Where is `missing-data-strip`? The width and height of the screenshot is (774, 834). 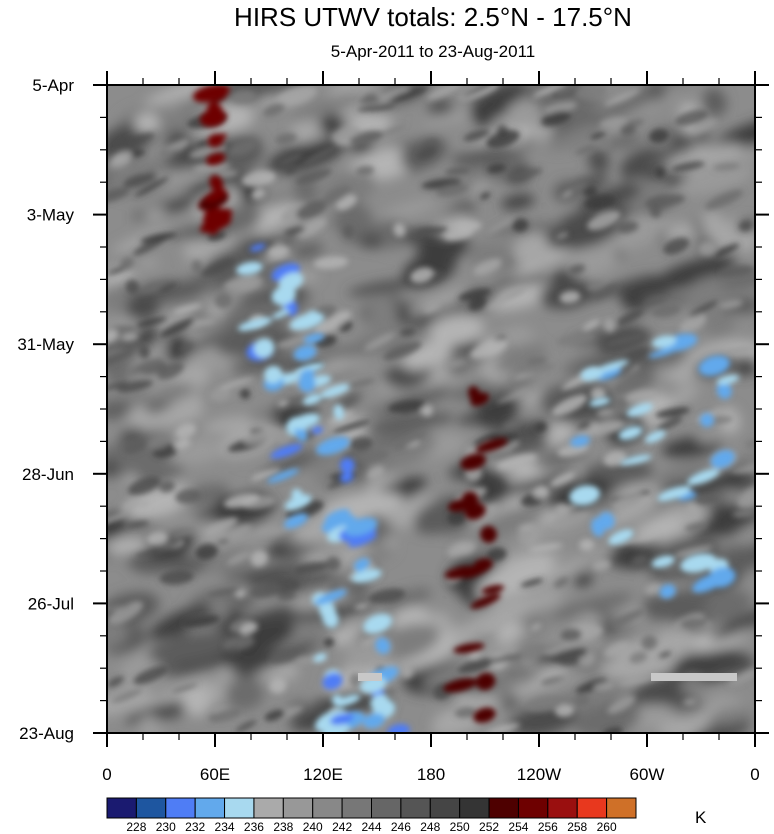 missing-data-strip is located at coordinates (694, 677).